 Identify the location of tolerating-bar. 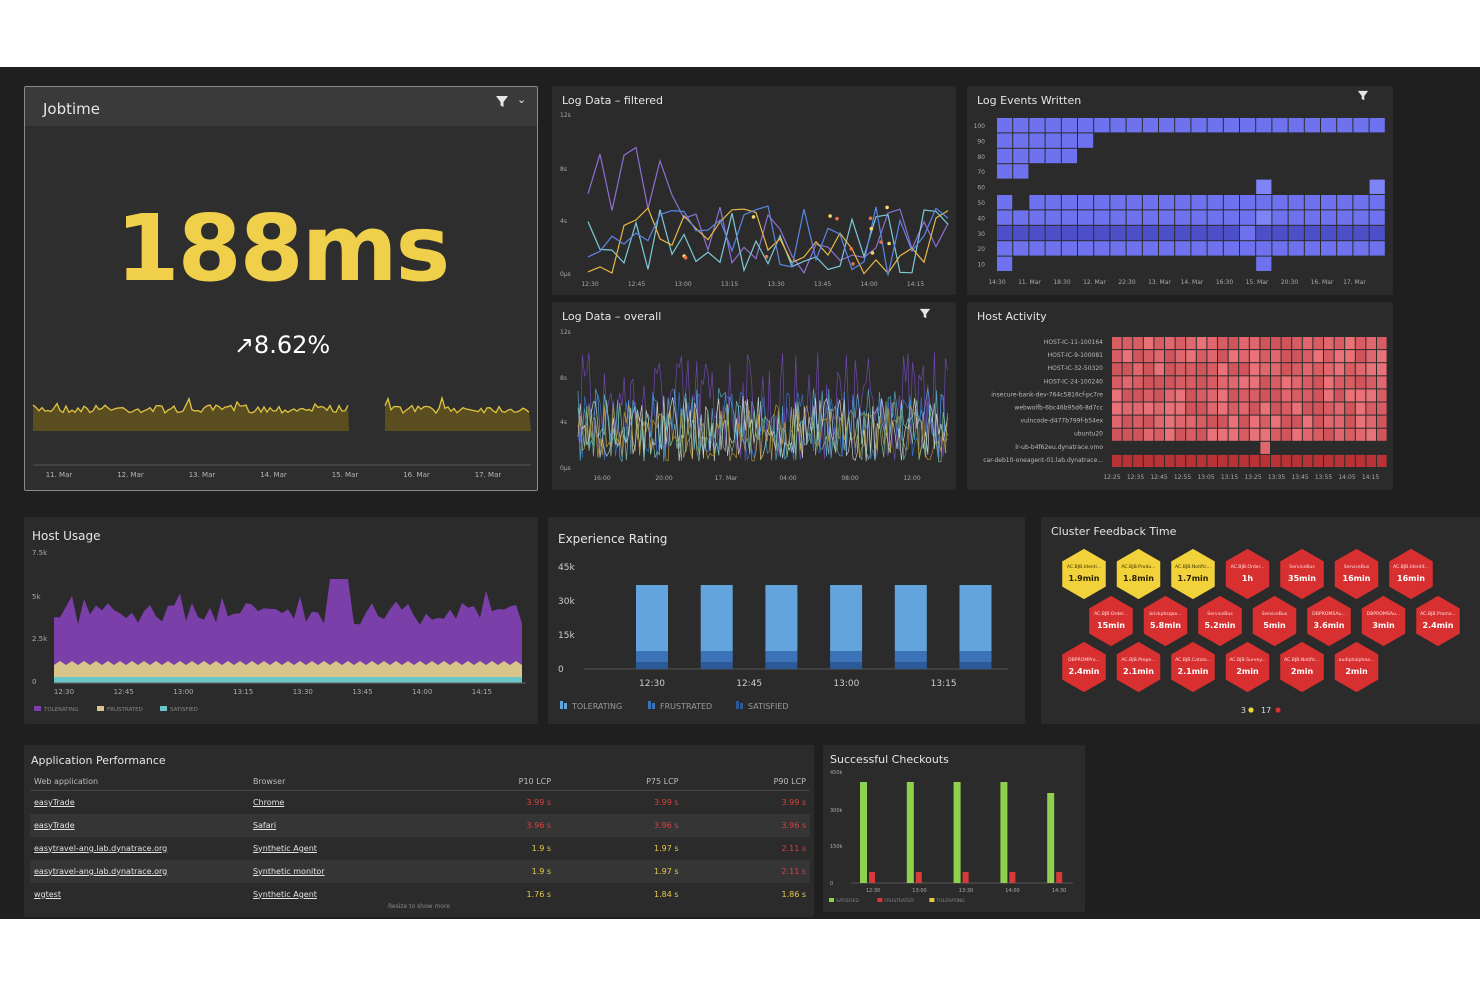
(910, 618).